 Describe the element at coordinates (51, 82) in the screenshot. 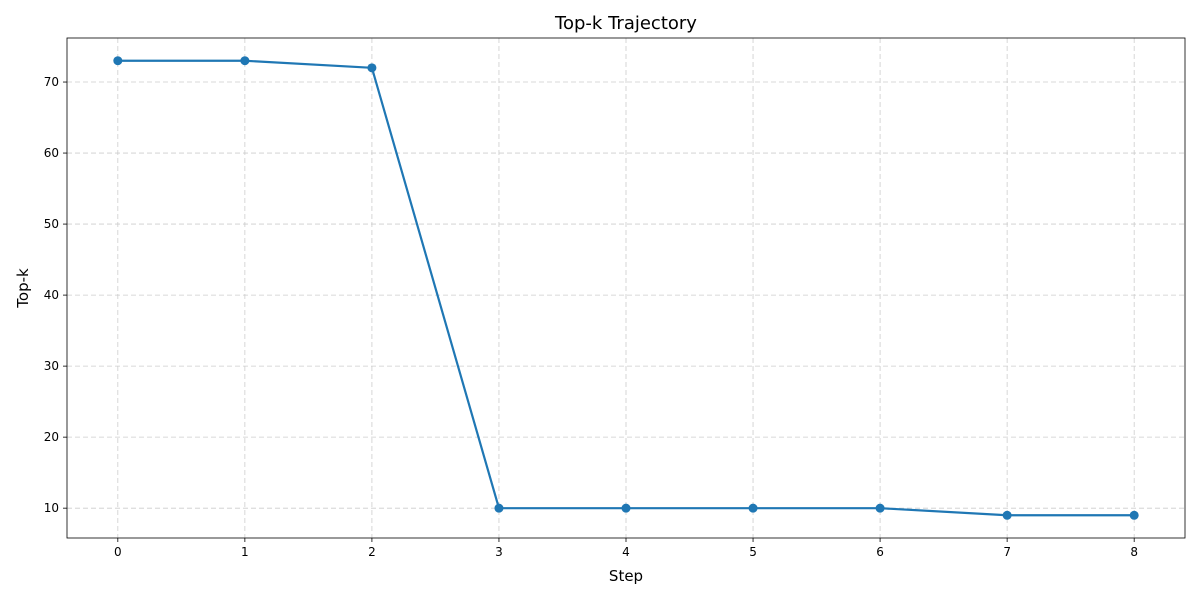

I see `y-tick-label: 70` at that location.